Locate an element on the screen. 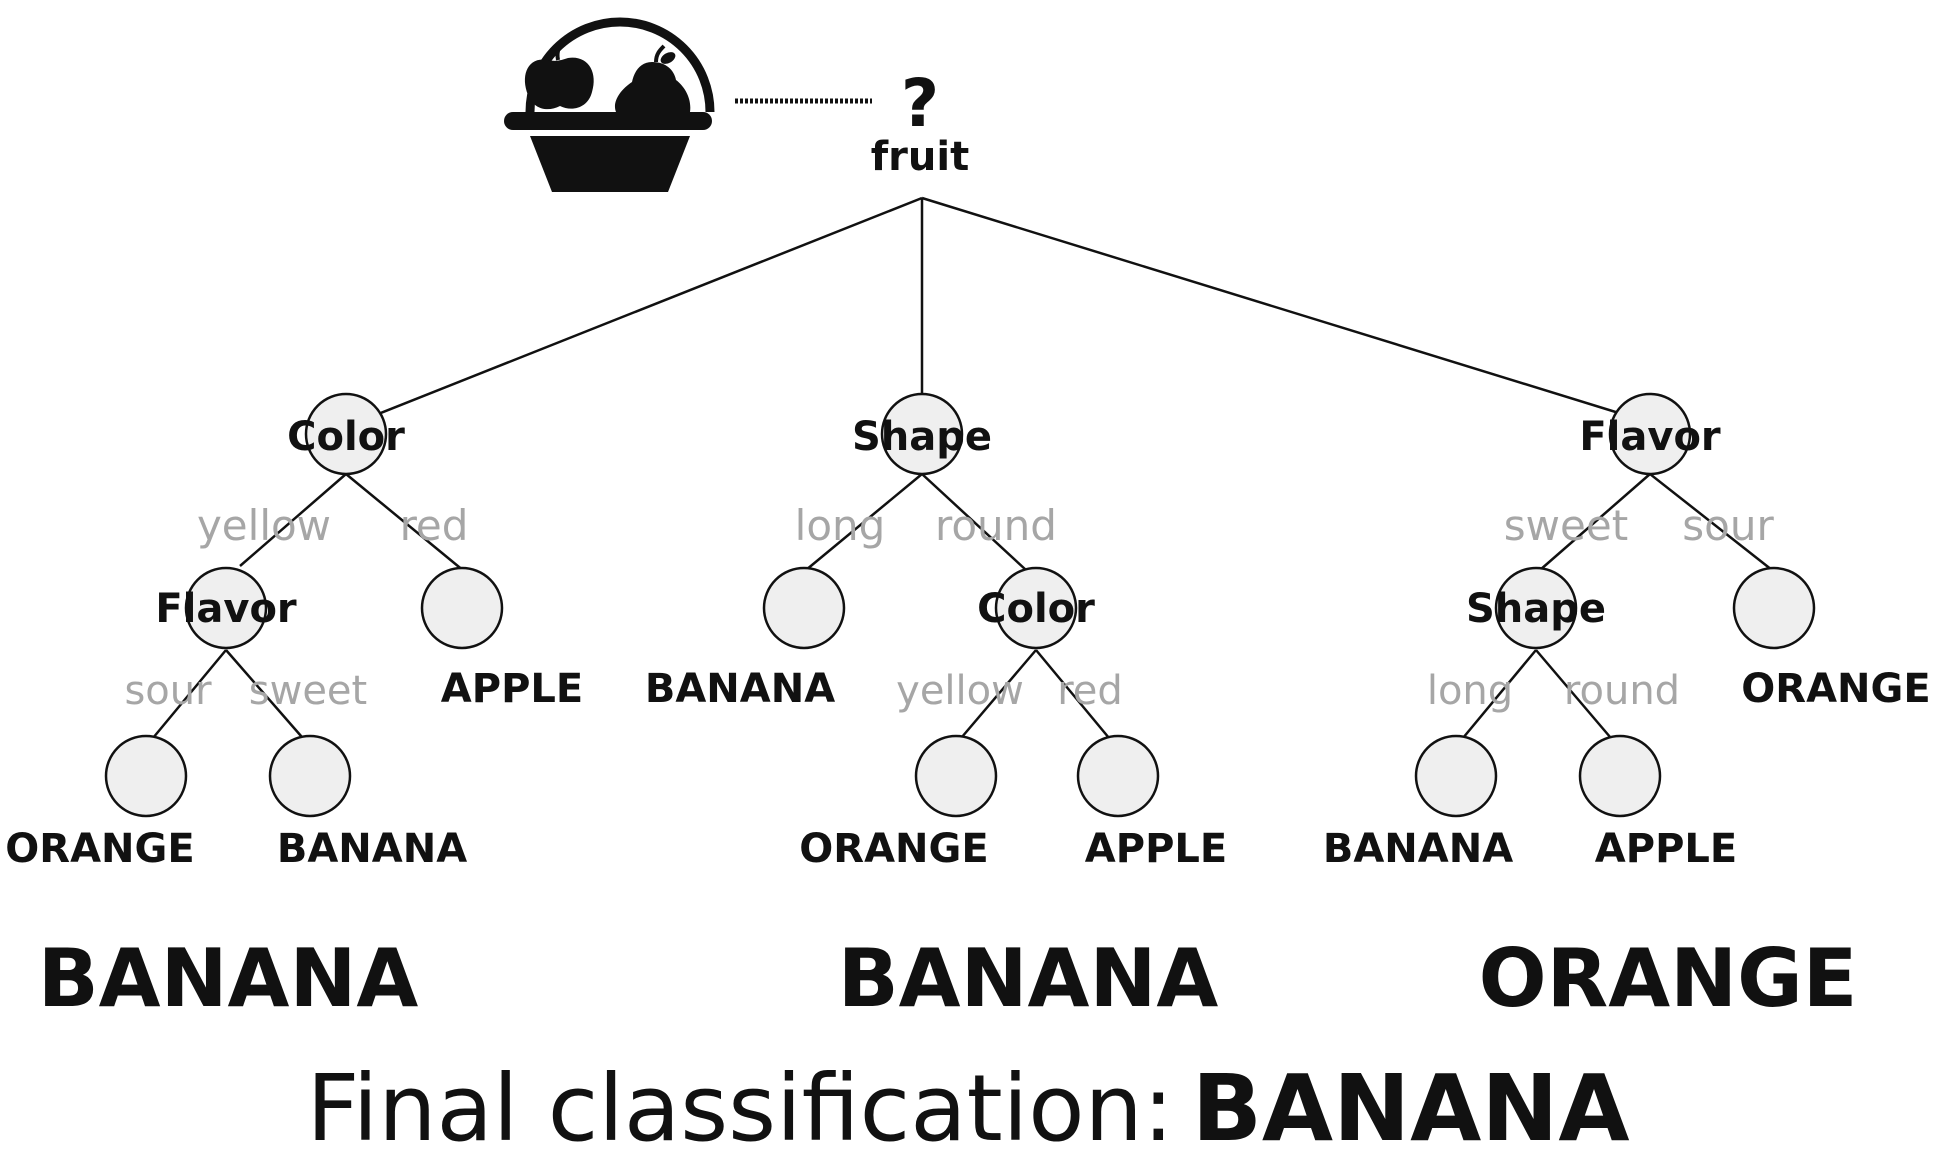  tree-3-leaf-apple: APPLE is located at coordinates (1666, 849).